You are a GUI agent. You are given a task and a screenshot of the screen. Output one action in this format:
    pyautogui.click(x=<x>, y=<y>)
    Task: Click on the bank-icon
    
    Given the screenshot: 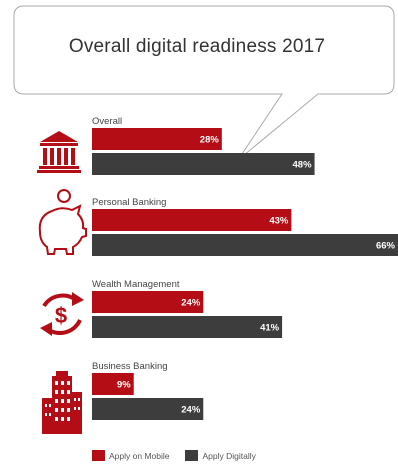 What is the action you would take?
    pyautogui.click(x=59, y=152)
    